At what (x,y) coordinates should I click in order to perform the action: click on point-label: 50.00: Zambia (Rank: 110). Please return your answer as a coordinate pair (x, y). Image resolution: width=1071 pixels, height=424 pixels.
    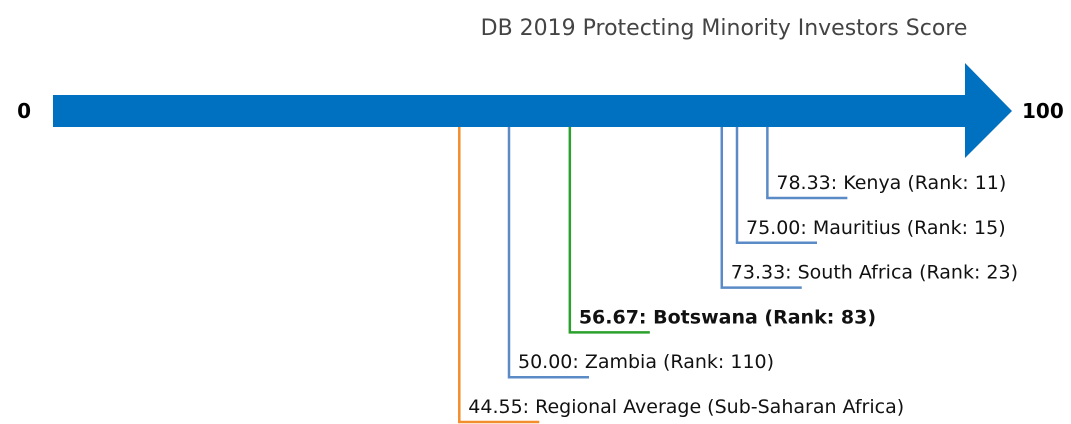
    Looking at the image, I should click on (646, 362).